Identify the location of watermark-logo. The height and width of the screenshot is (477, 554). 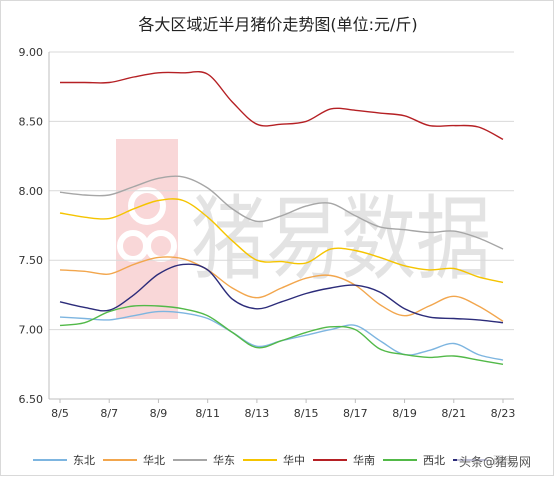
(147, 229).